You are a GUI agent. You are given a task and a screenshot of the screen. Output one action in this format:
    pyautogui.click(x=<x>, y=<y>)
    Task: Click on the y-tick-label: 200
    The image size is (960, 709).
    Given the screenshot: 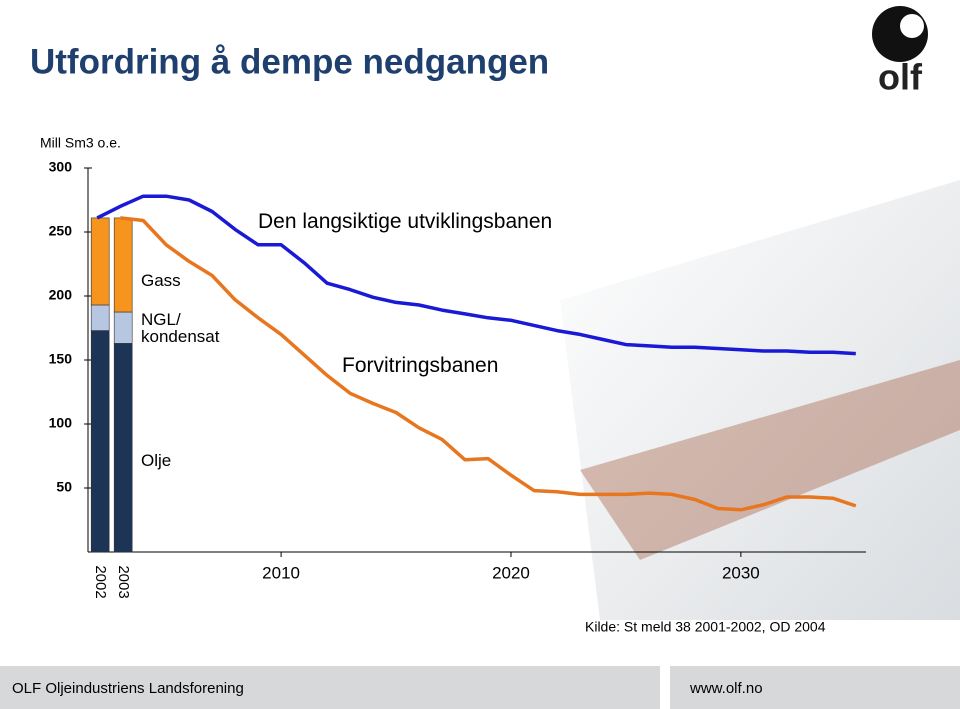 What is the action you would take?
    pyautogui.click(x=61, y=295)
    